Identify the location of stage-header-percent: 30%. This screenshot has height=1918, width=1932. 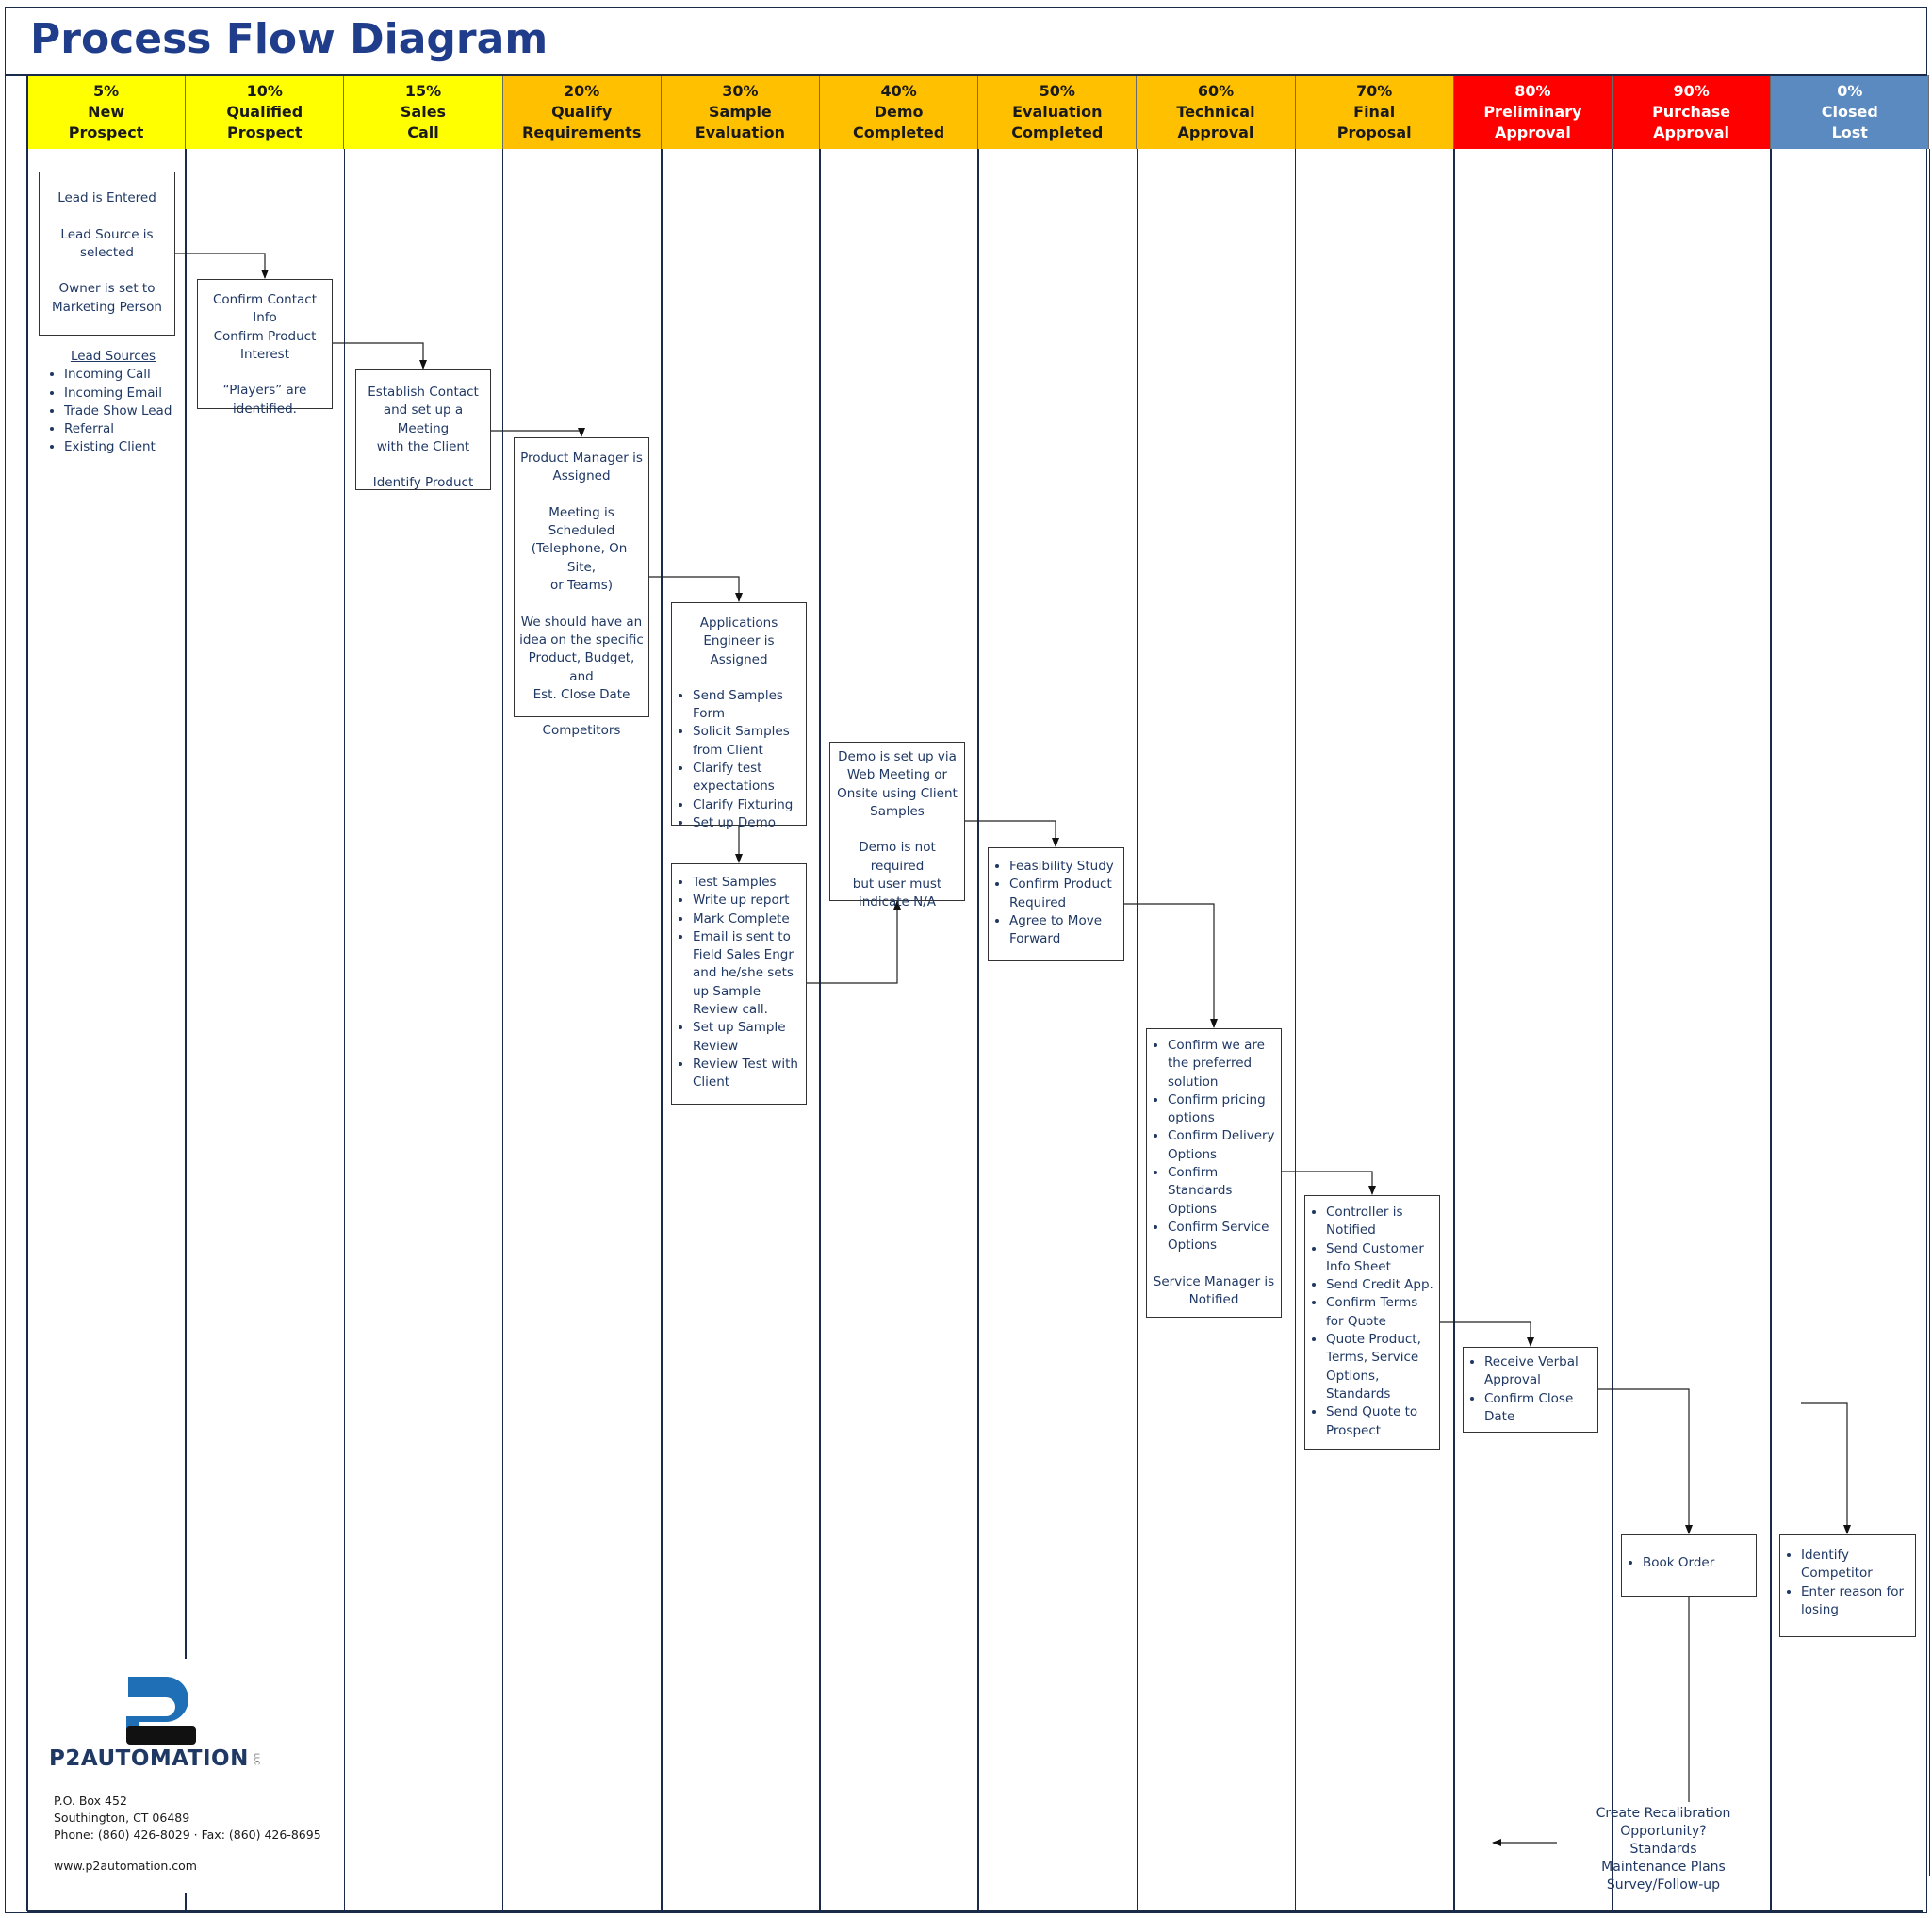
(740, 91).